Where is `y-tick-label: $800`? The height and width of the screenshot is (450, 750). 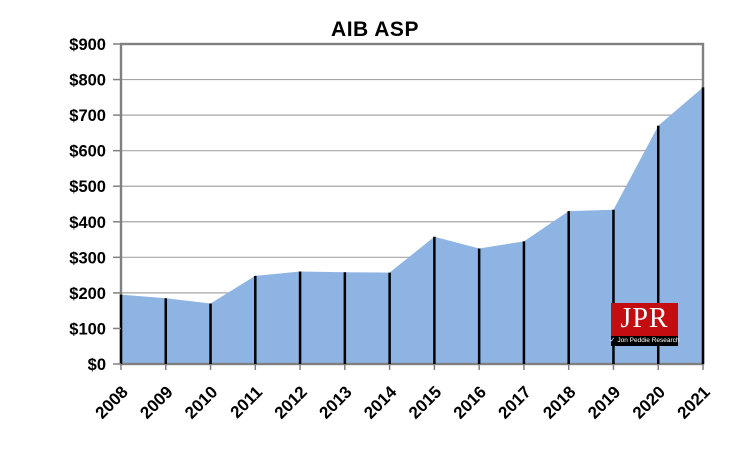 y-tick-label: $800 is located at coordinates (87, 81).